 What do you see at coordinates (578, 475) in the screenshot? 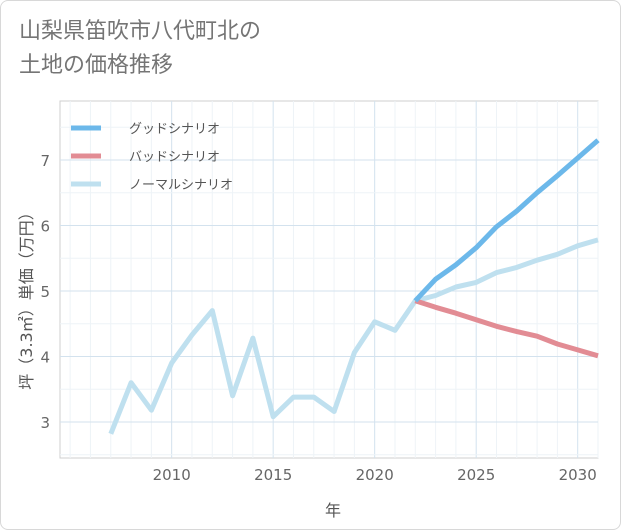
I see `x-tick-label: 2030` at bounding box center [578, 475].